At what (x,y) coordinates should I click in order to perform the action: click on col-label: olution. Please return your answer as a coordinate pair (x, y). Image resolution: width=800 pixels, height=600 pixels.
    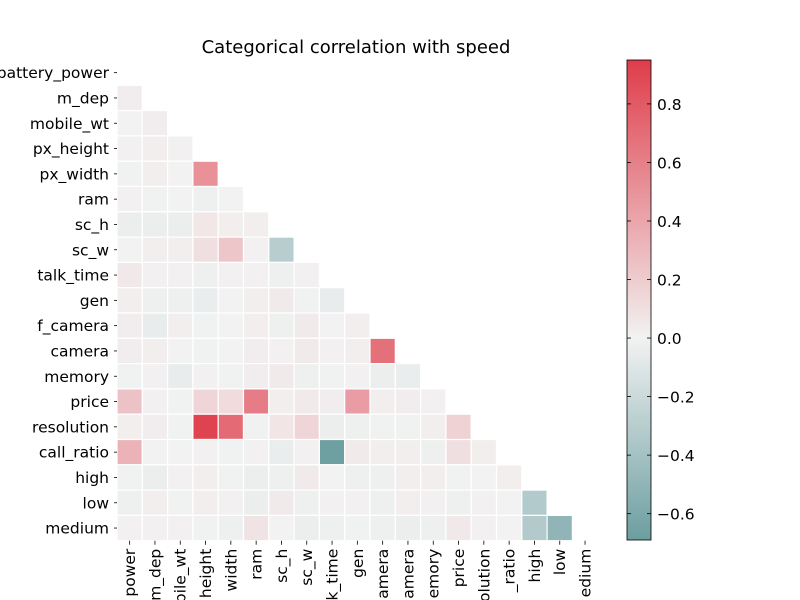
    Looking at the image, I should click on (484, 574).